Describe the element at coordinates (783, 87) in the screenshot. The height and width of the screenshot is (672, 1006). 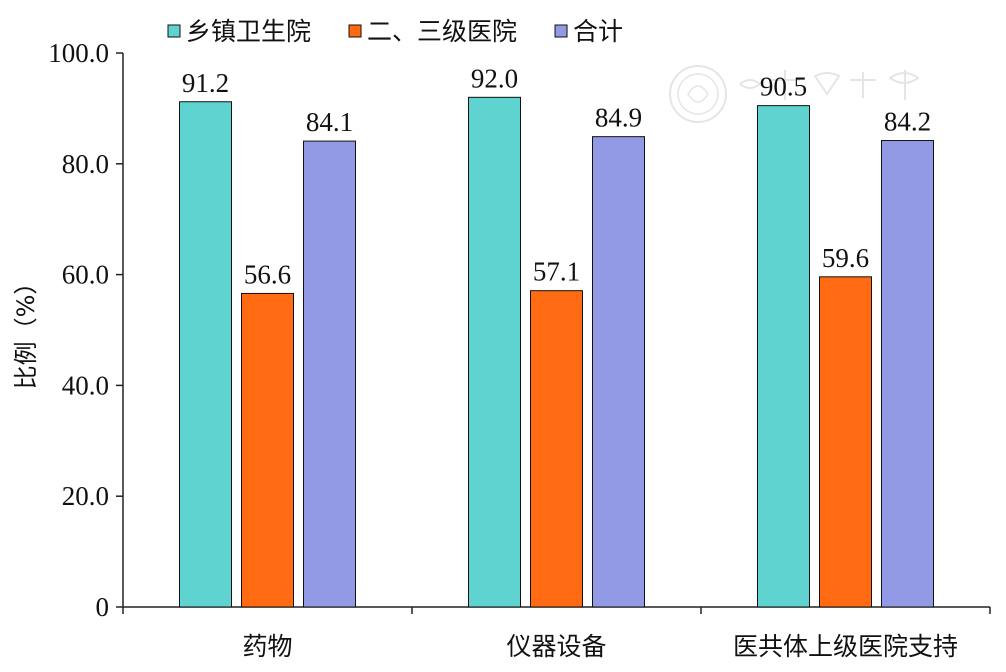
I see `data-label: 90.5` at that location.